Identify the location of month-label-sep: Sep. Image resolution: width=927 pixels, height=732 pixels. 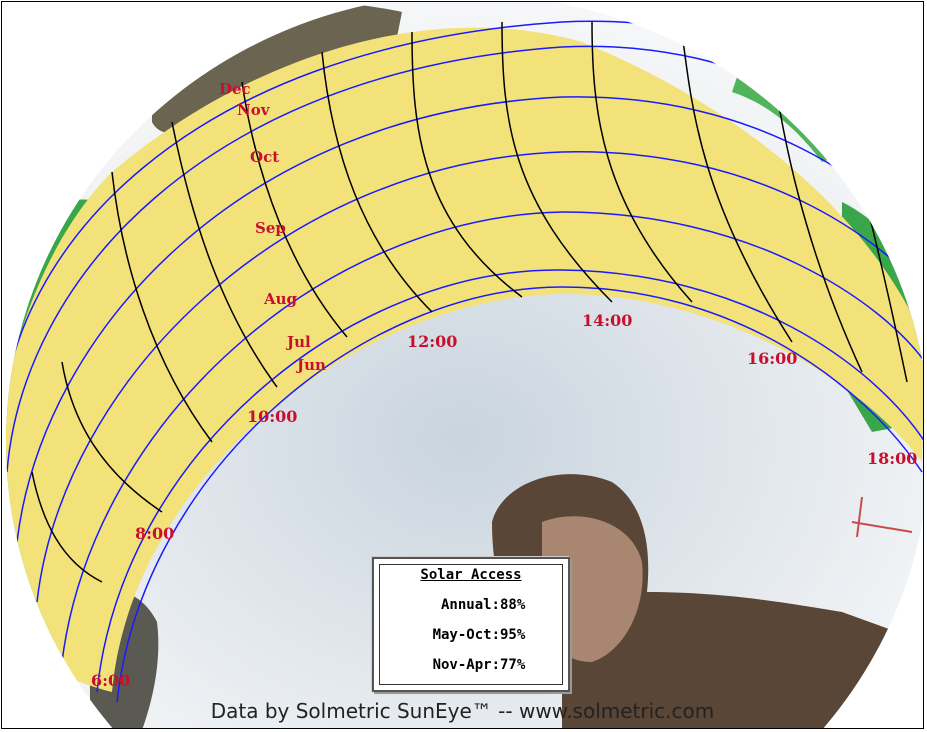
(270, 228).